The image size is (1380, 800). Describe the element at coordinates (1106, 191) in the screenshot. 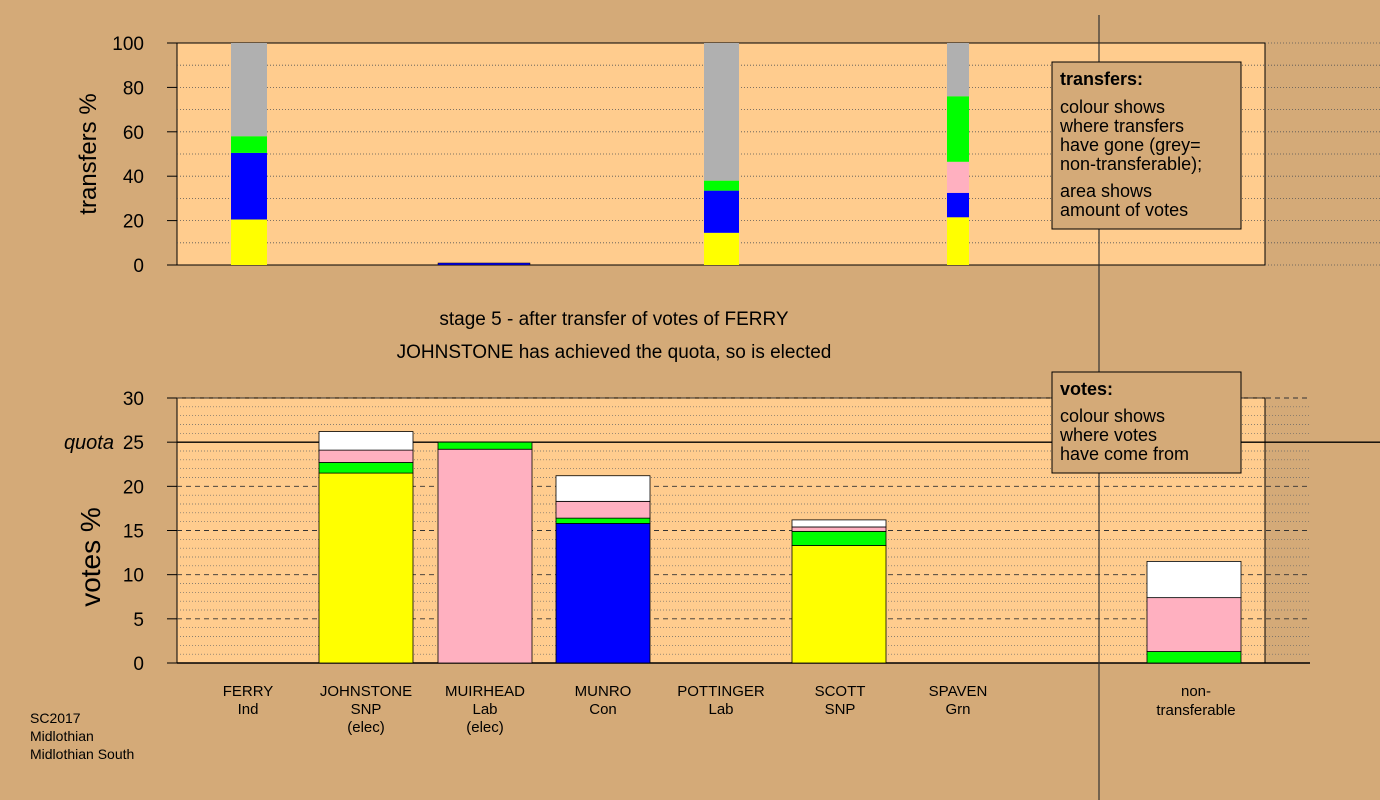

I see `legend-transfers-line: area shows` at that location.